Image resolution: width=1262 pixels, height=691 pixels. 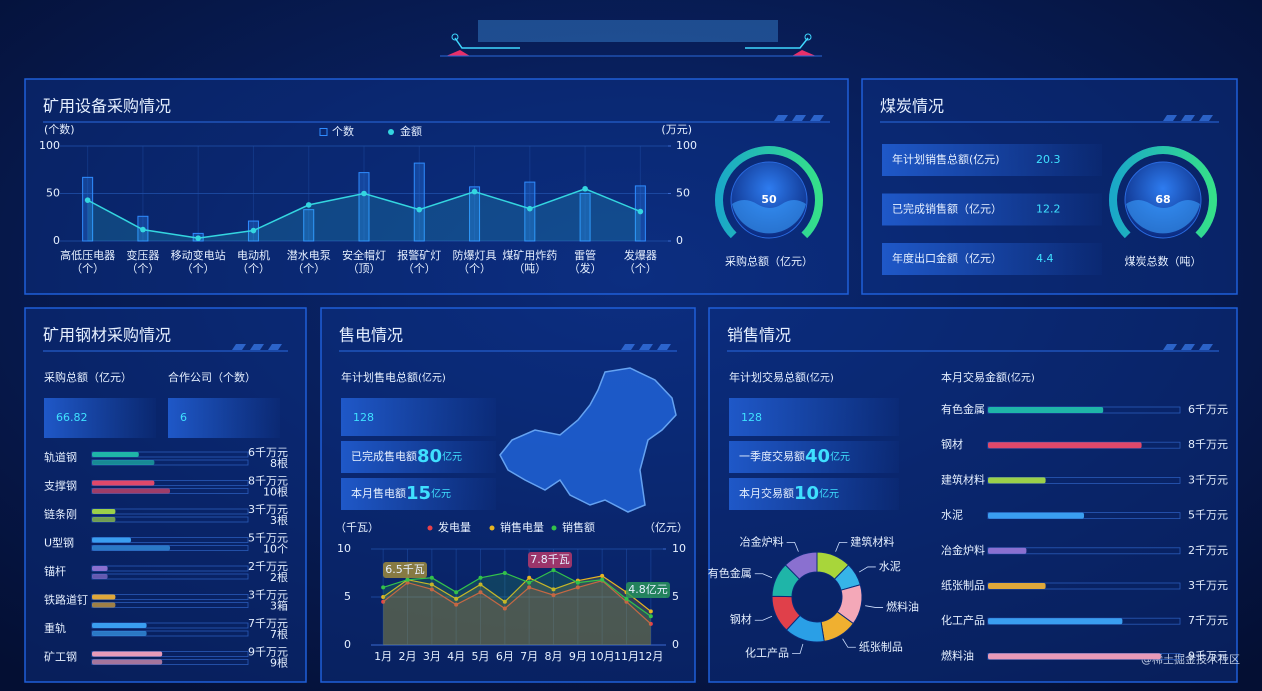 What do you see at coordinates (60, 514) in the screenshot?
I see `row-label: 链条刚` at bounding box center [60, 514].